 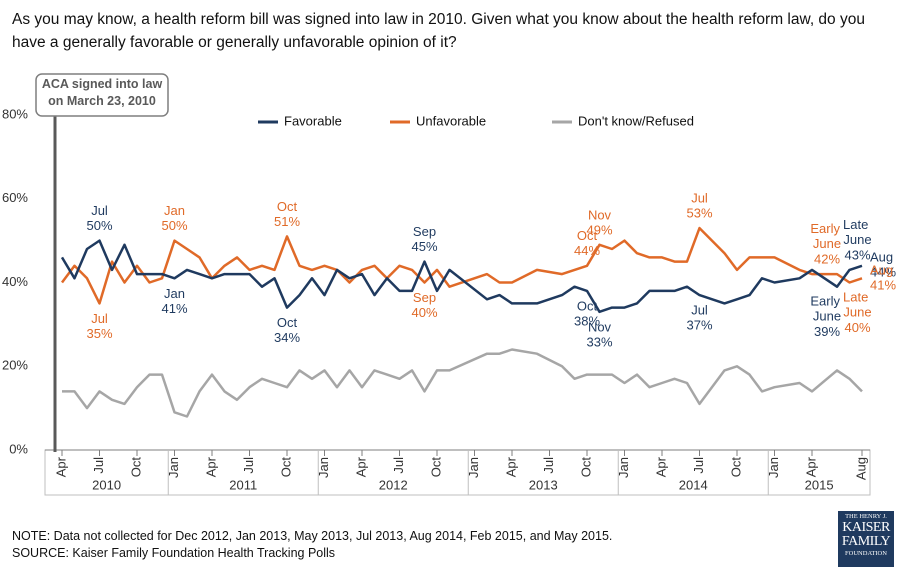 I want to click on value-label: 49%, so click(x=599, y=229).